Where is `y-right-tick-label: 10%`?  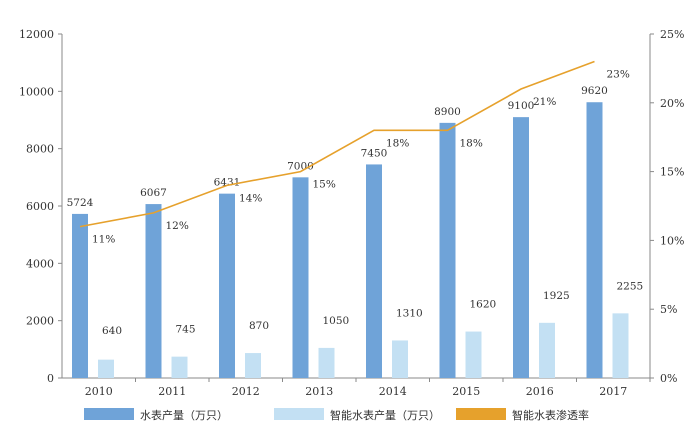 y-right-tick-label: 10% is located at coordinates (672, 240).